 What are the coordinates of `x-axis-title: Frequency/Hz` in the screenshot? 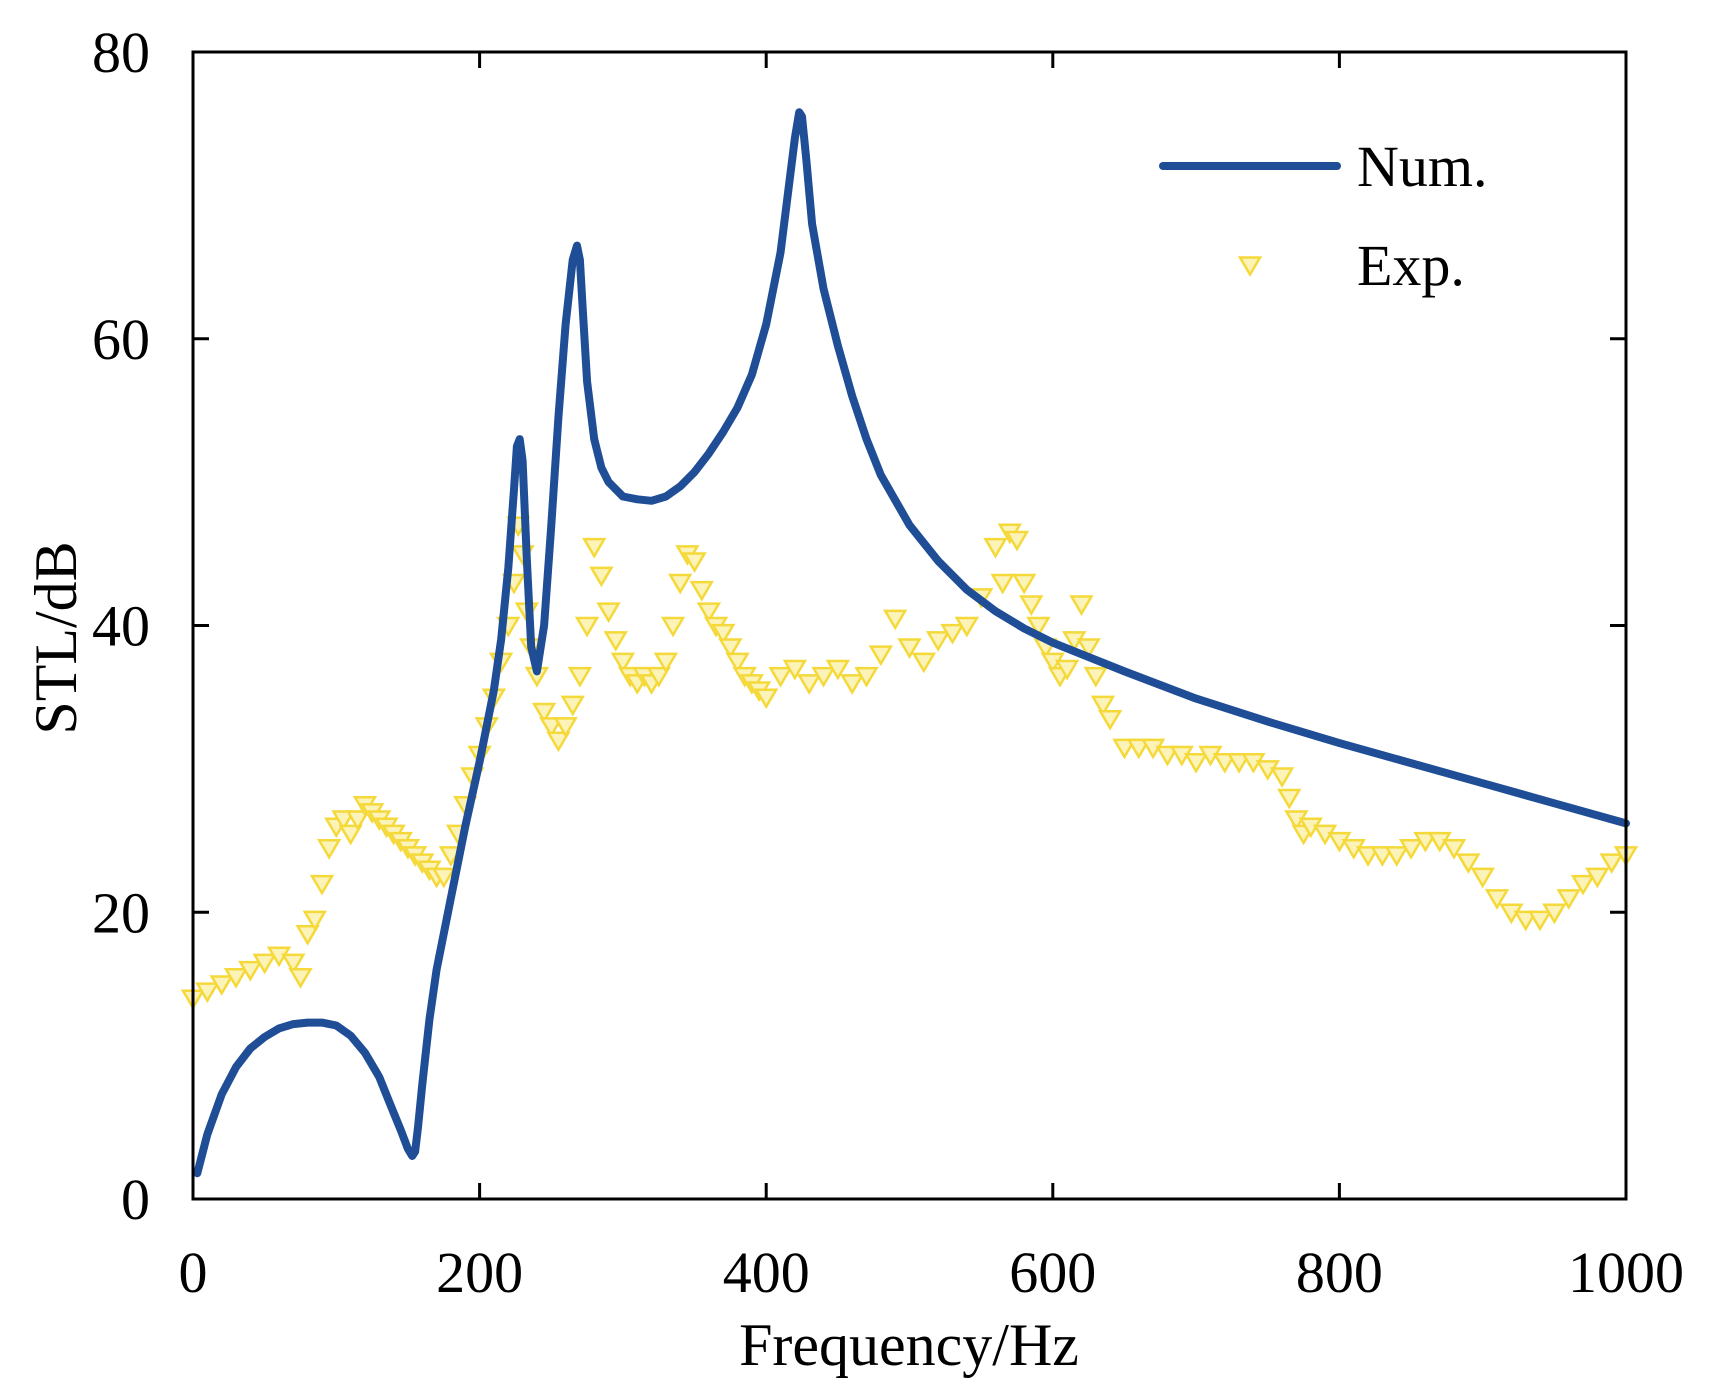 It's located at (909, 1345).